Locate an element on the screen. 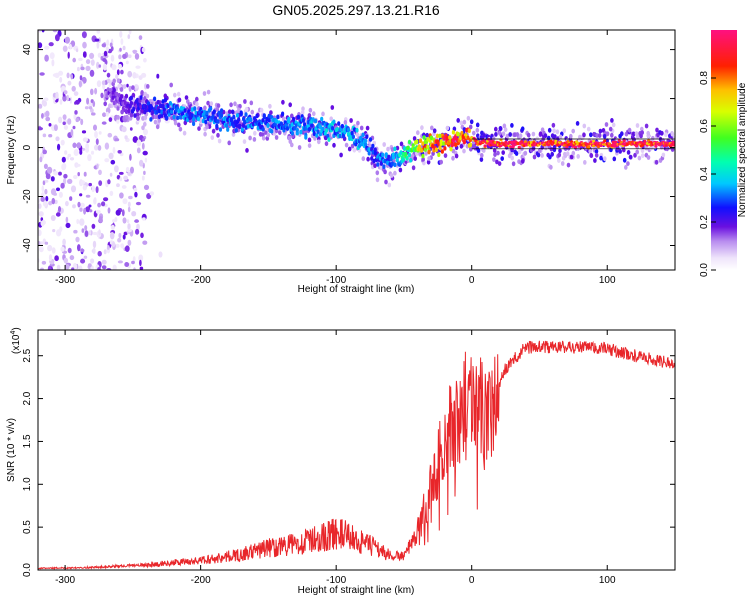  y-tick-label: 1.0 is located at coordinates (27, 484).